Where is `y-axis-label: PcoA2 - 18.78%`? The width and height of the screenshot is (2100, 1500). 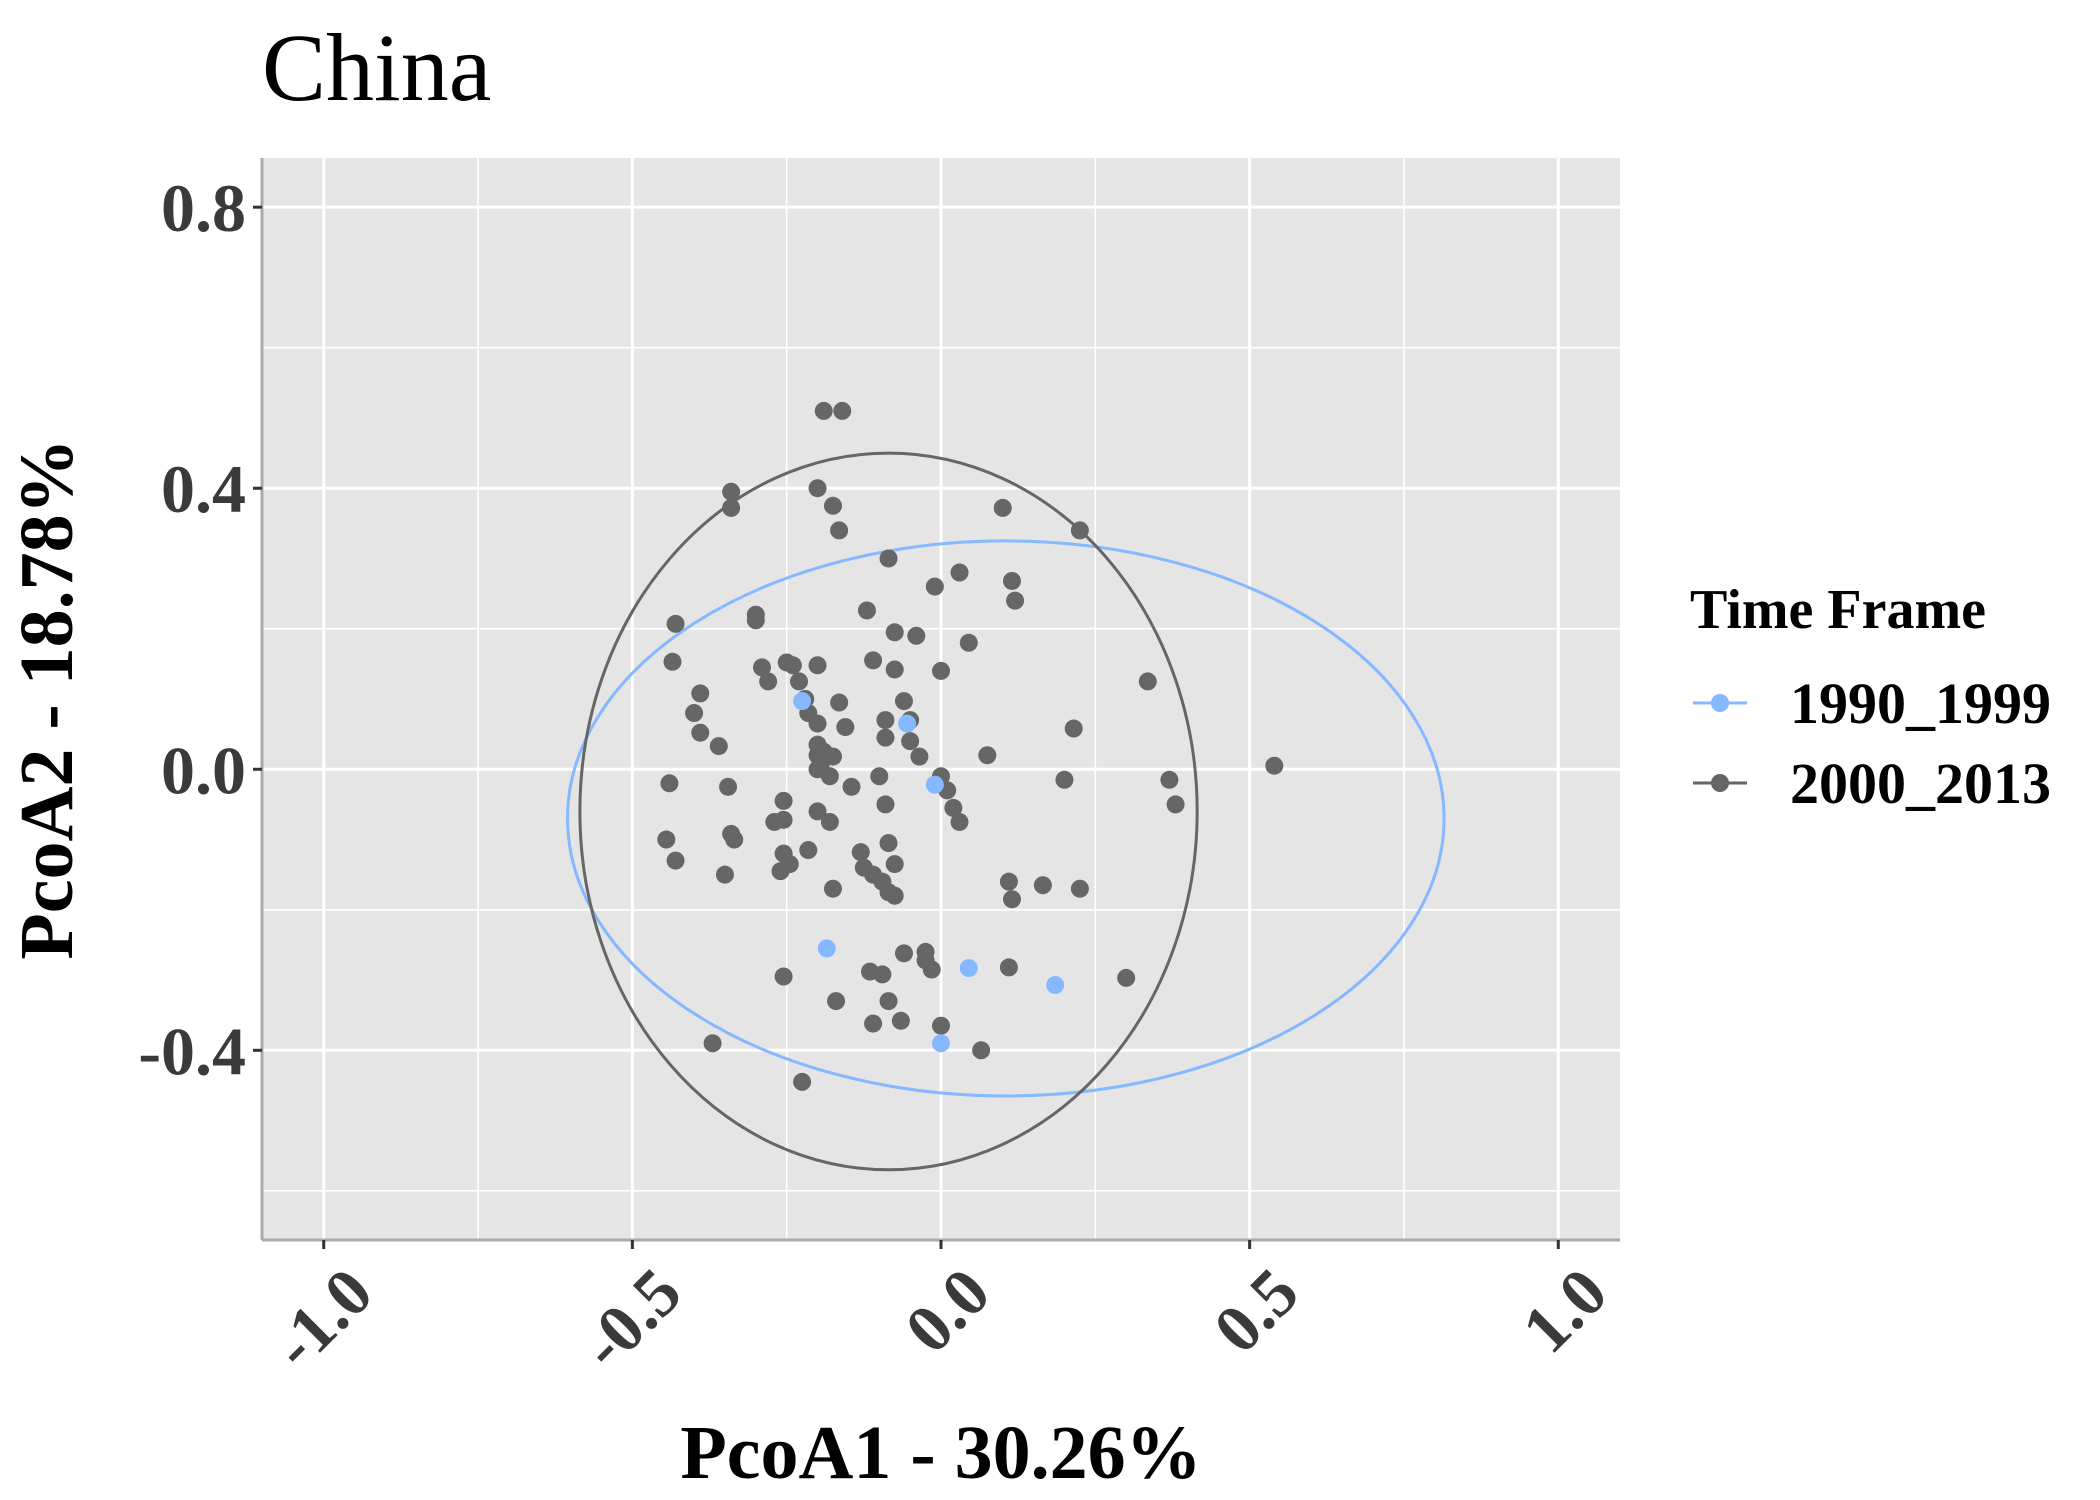
y-axis-label: PcoA2 - 18.78% is located at coordinates (47, 698).